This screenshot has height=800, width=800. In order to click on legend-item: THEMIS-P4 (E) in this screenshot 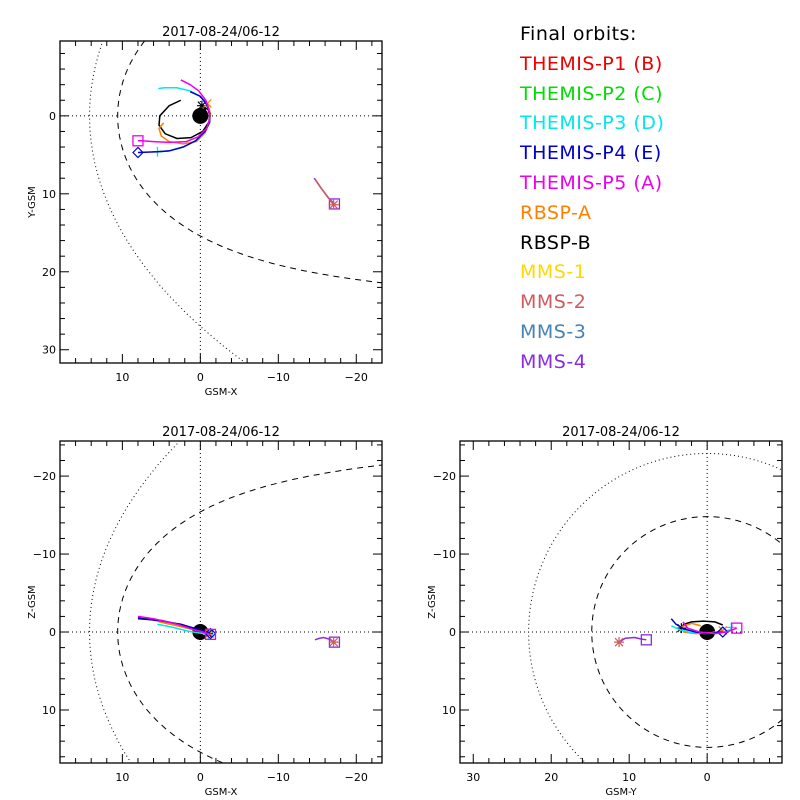, I will do `click(591, 153)`.